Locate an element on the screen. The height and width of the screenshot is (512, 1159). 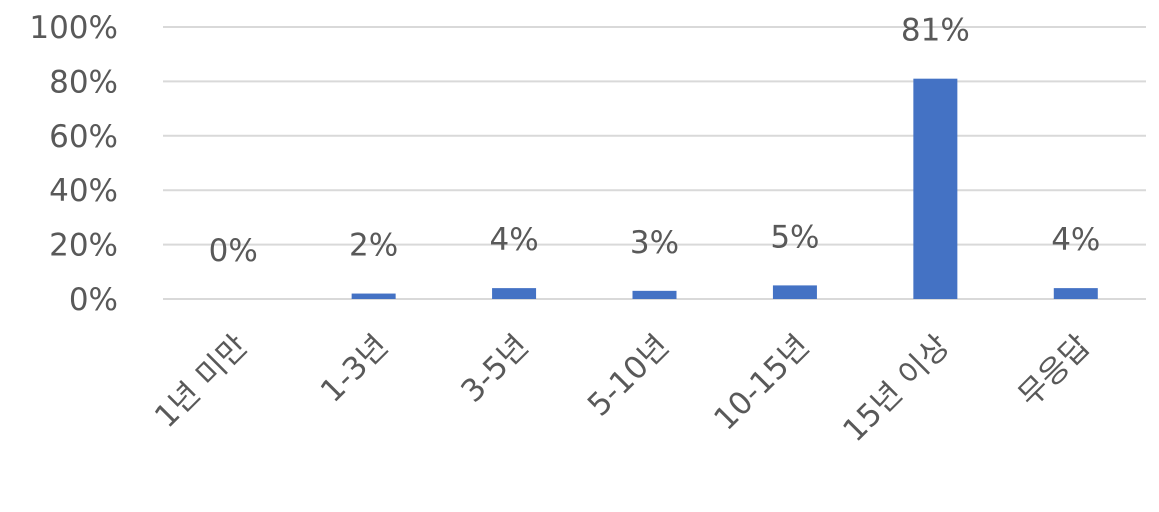
data-label: 2% is located at coordinates (373, 246).